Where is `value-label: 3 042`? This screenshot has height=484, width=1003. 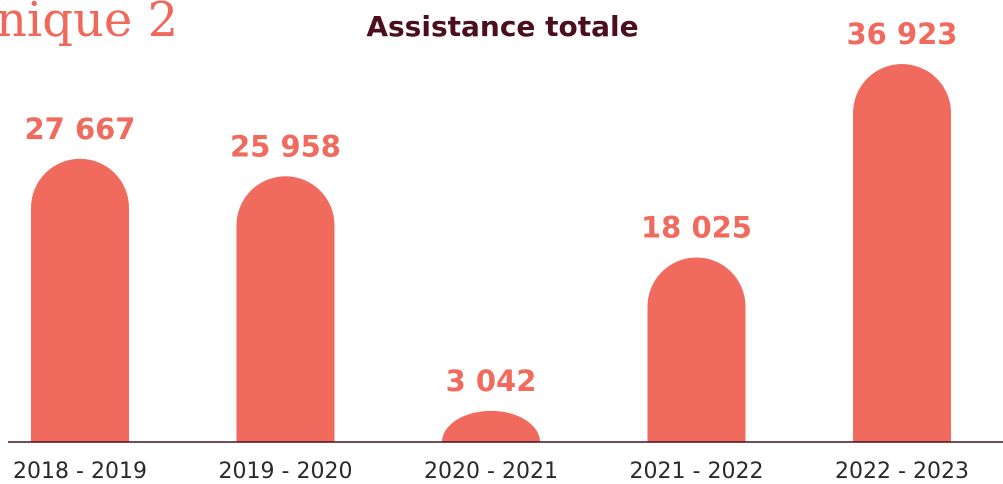 value-label: 3 042 is located at coordinates (491, 381).